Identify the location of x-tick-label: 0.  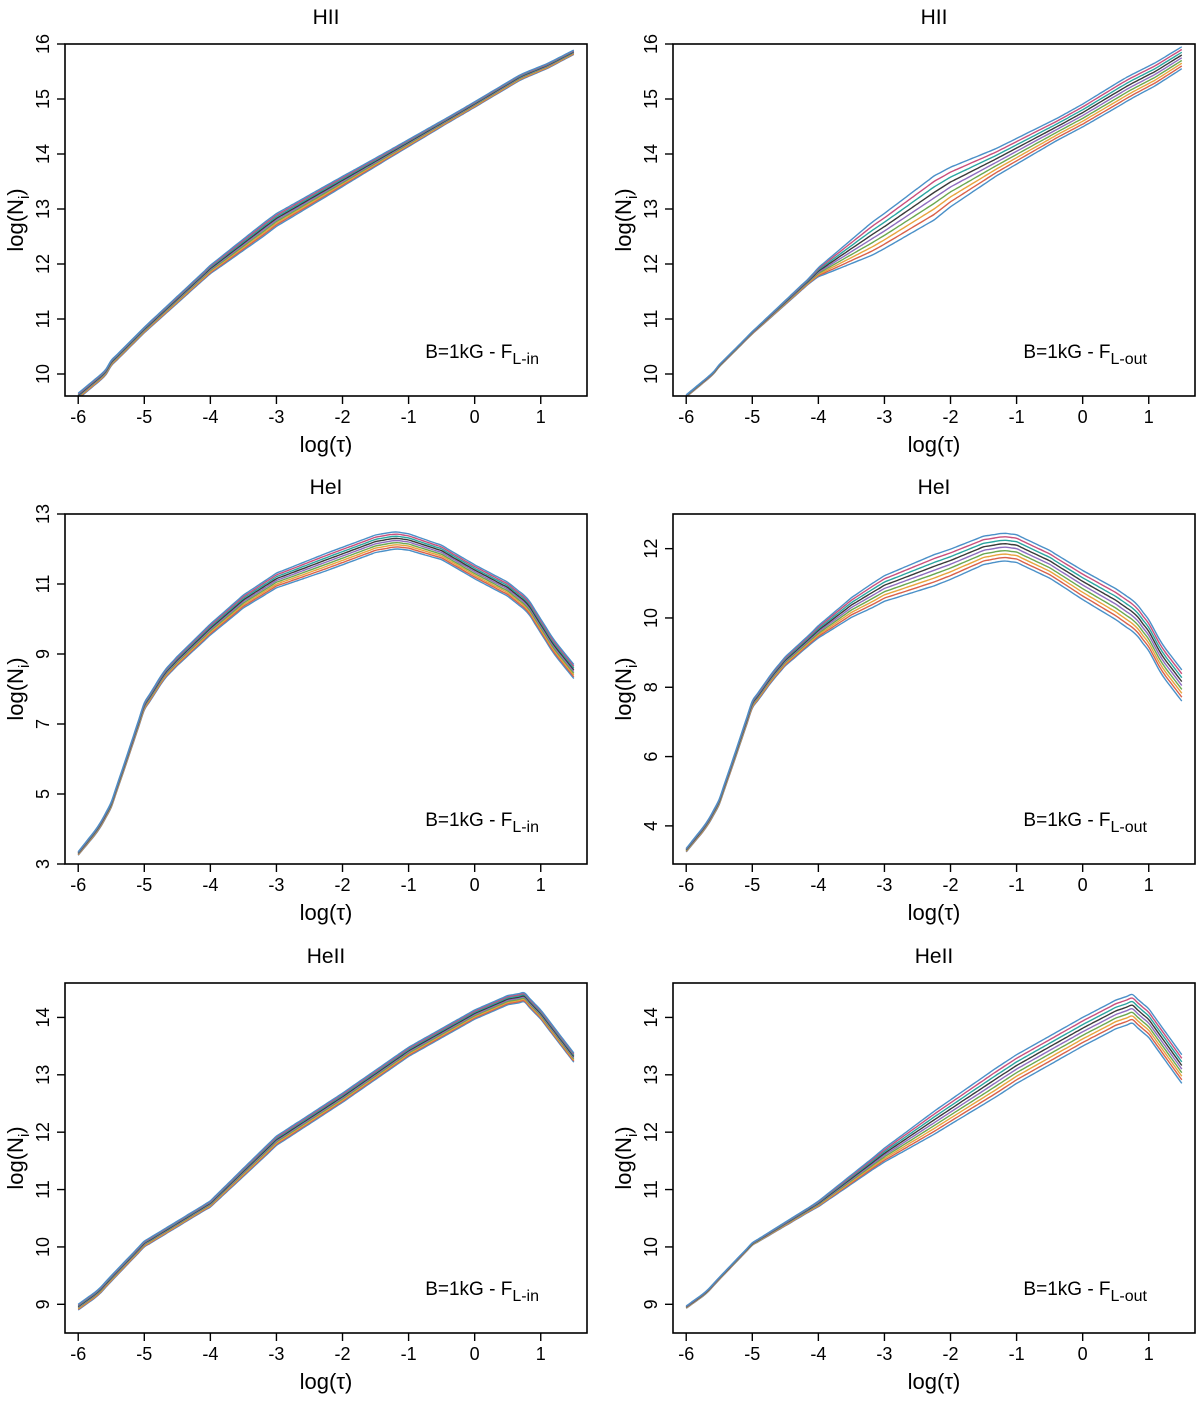
(475, 1354).